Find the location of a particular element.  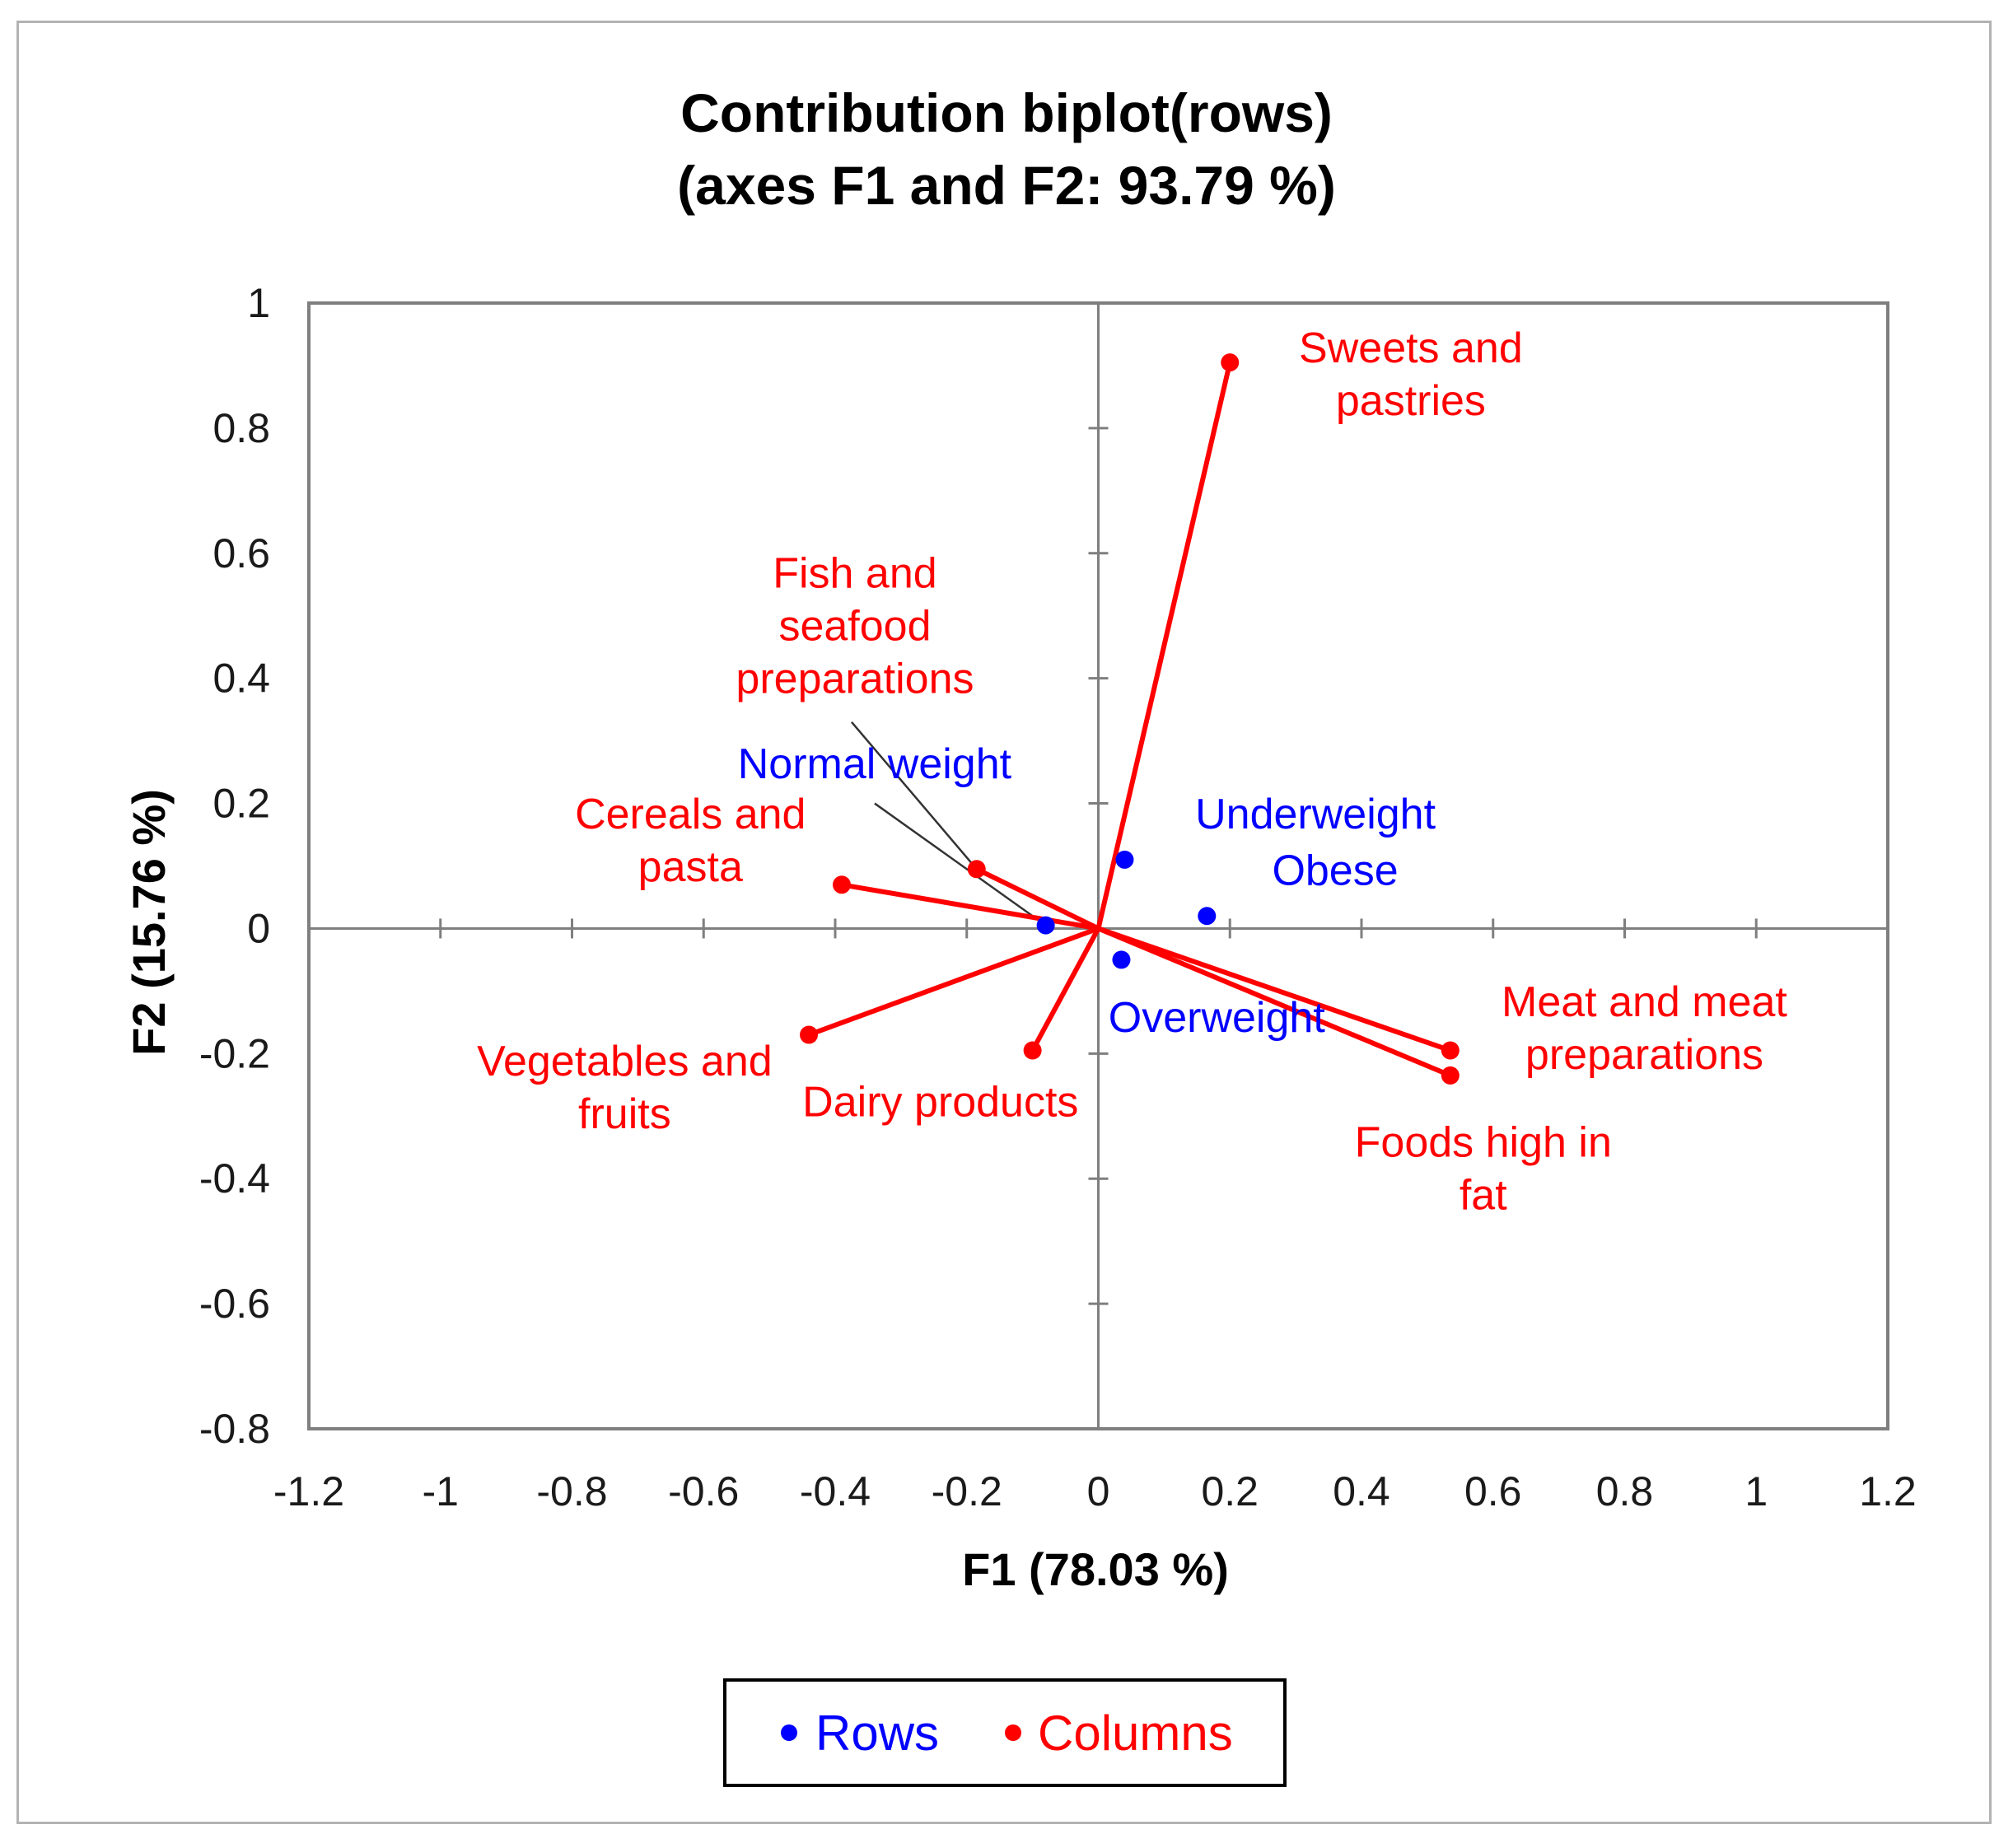

x-tick-label: 0.2 is located at coordinates (1230, 1491).